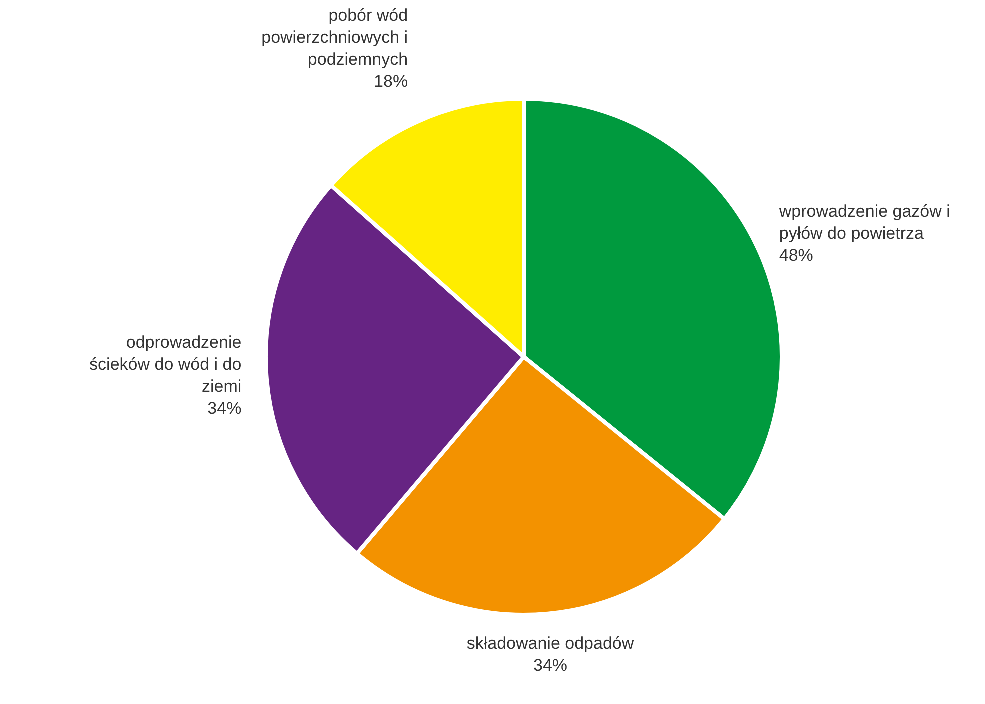 The width and height of the screenshot is (985, 704). Describe the element at coordinates (864, 223) in the screenshot. I see `slice-label: wprowadzenie gazów i pyłów do powietrza` at that location.